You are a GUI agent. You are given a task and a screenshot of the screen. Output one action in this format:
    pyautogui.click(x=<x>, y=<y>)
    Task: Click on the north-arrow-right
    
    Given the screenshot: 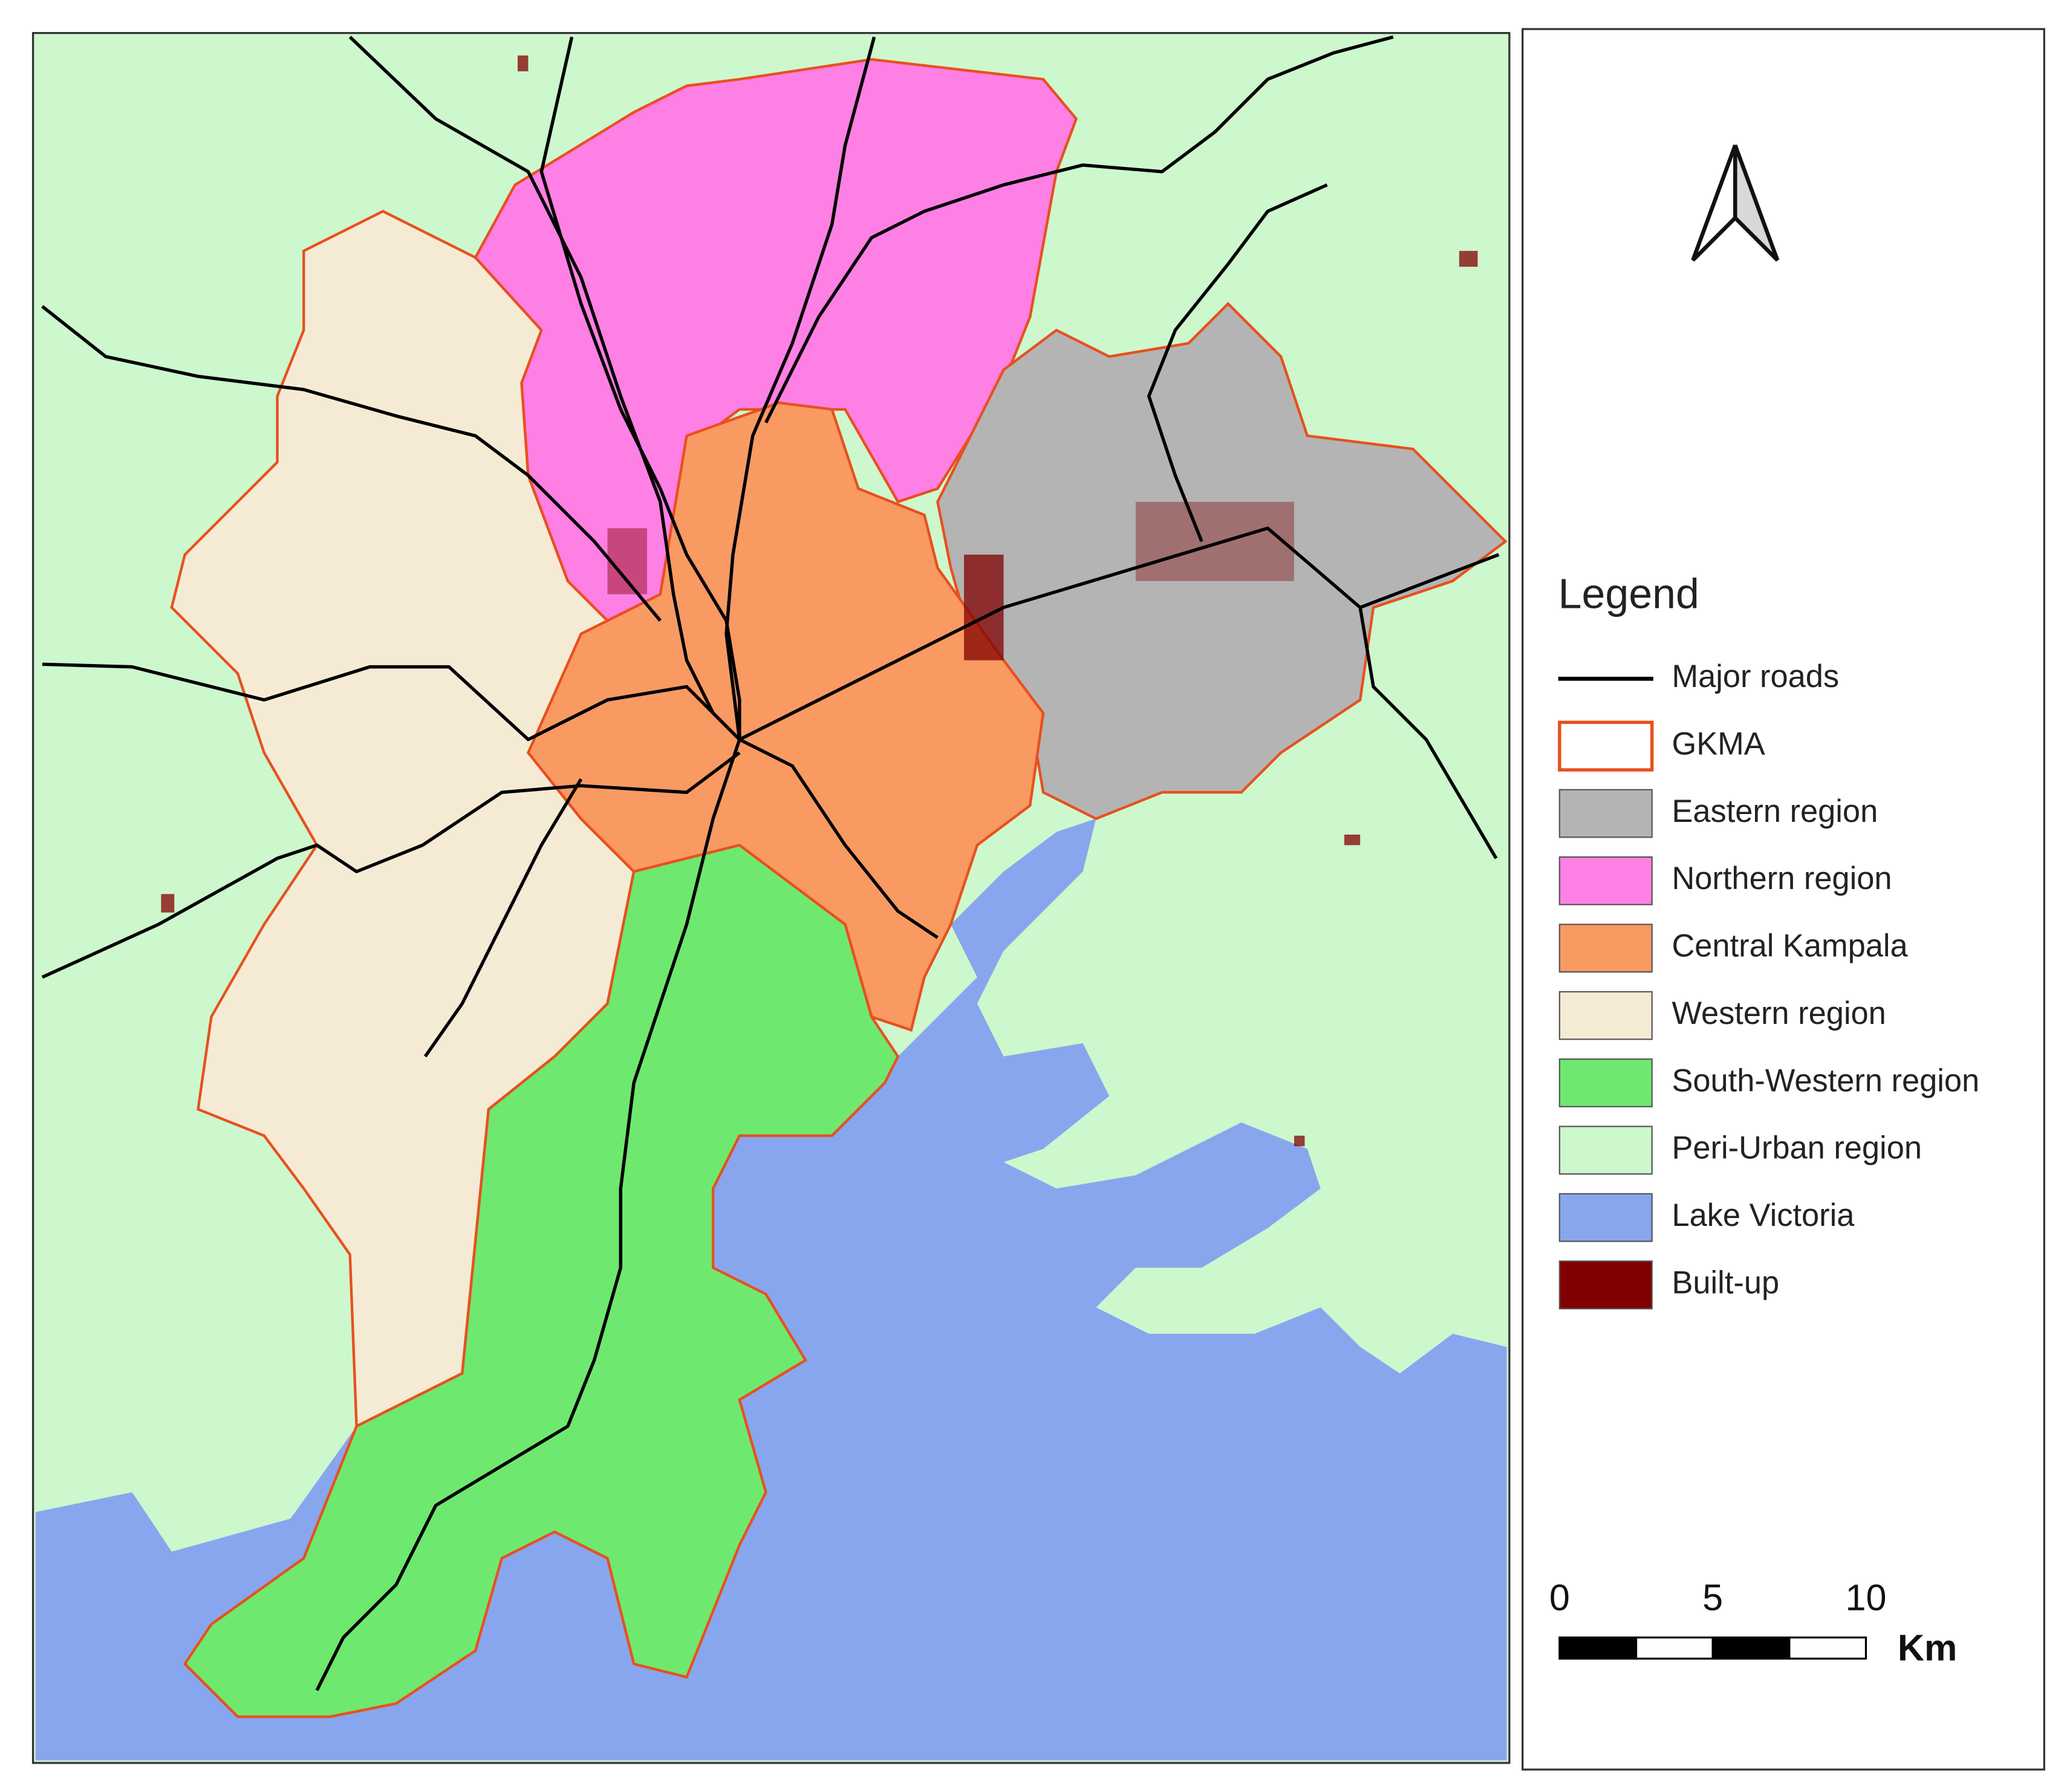 What is the action you would take?
    pyautogui.click(x=1756, y=203)
    